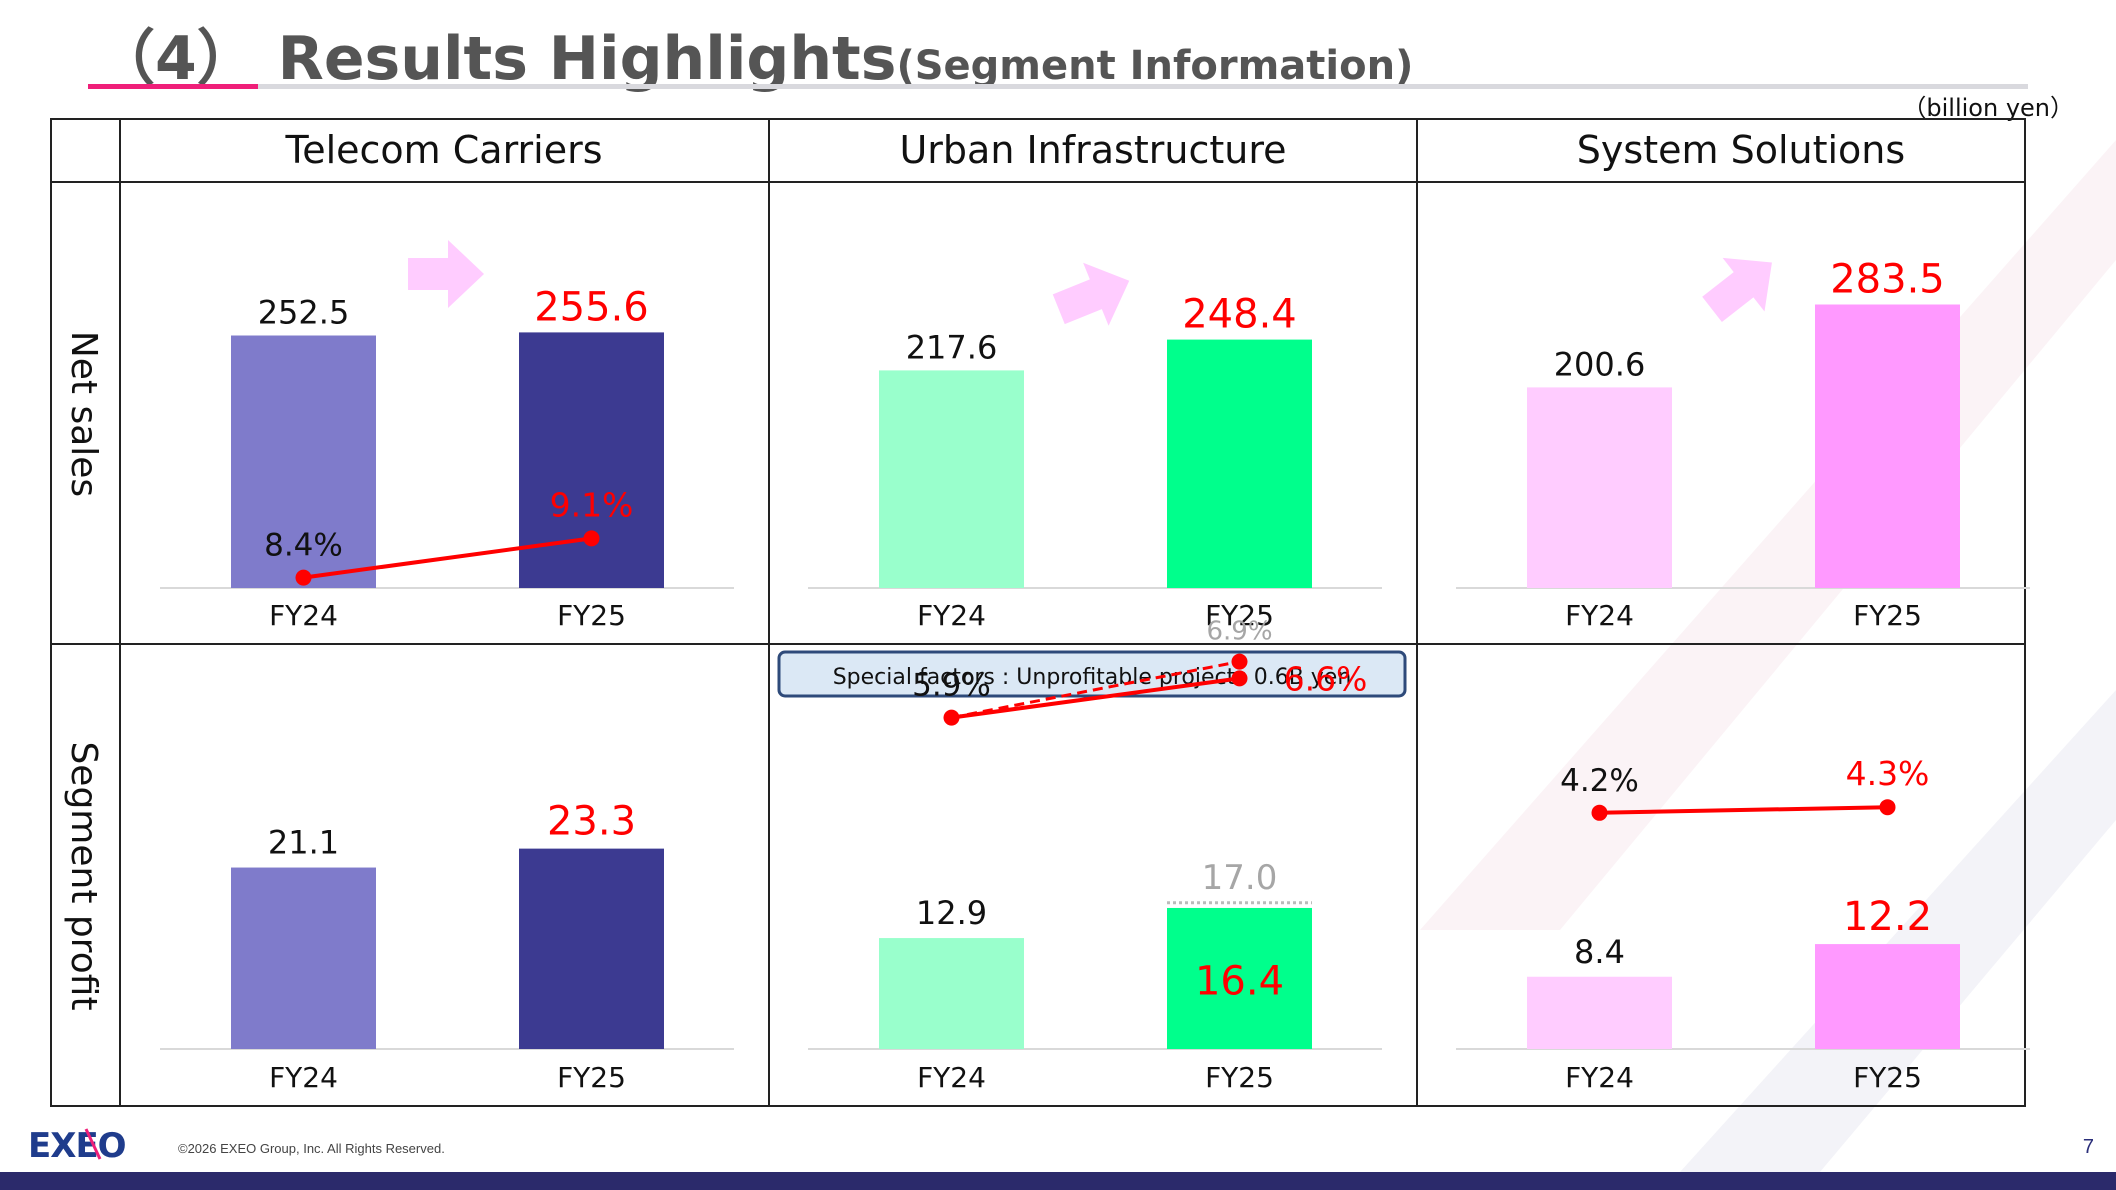  Describe the element at coordinates (1887, 807) in the screenshot. I see `margin-point-system-fy25` at that location.